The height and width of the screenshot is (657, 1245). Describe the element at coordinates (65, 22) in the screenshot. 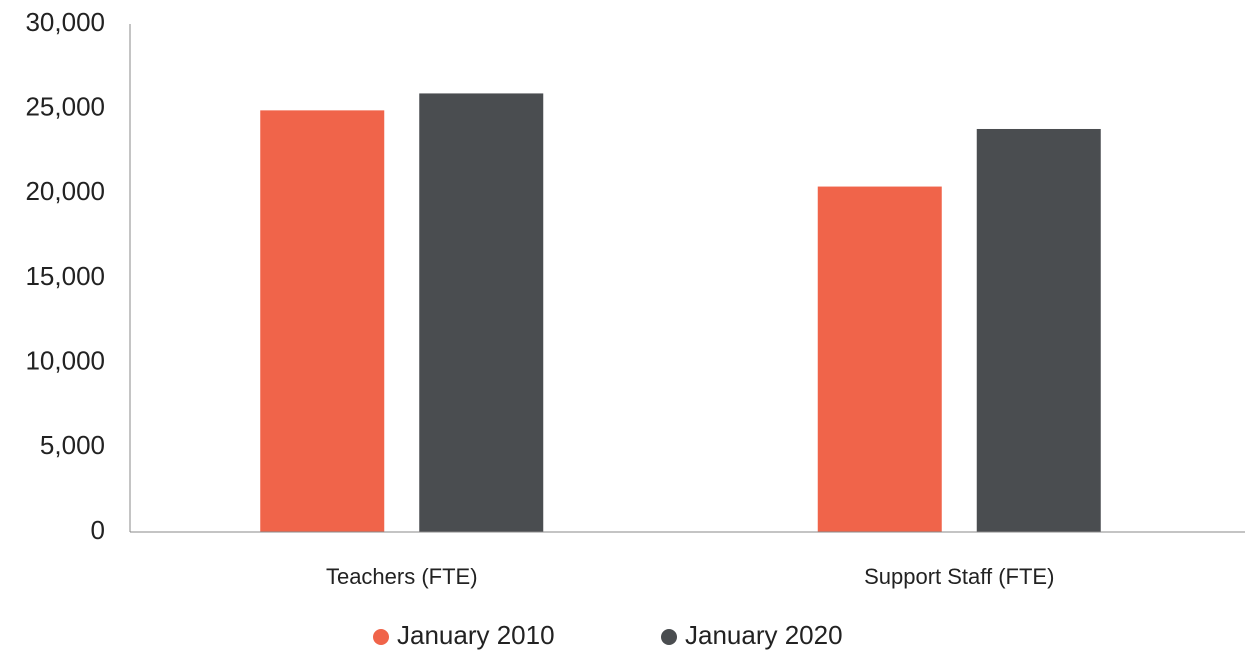

I see `y-tick-label: 30,000` at that location.